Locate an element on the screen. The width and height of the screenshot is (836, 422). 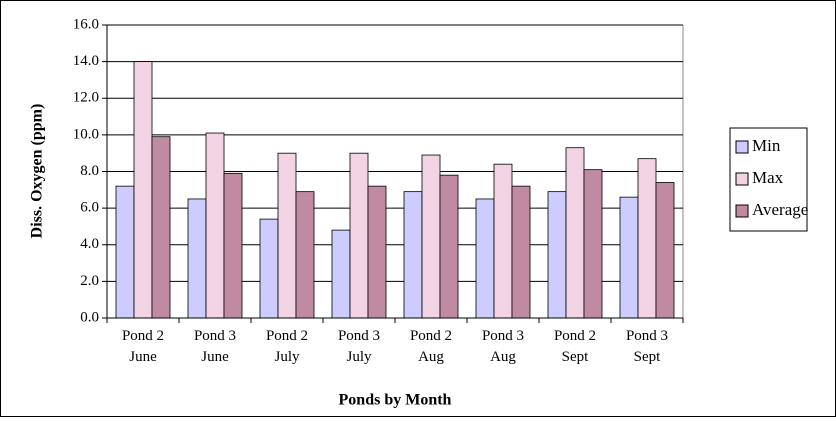
legend-label: Max is located at coordinates (768, 177).